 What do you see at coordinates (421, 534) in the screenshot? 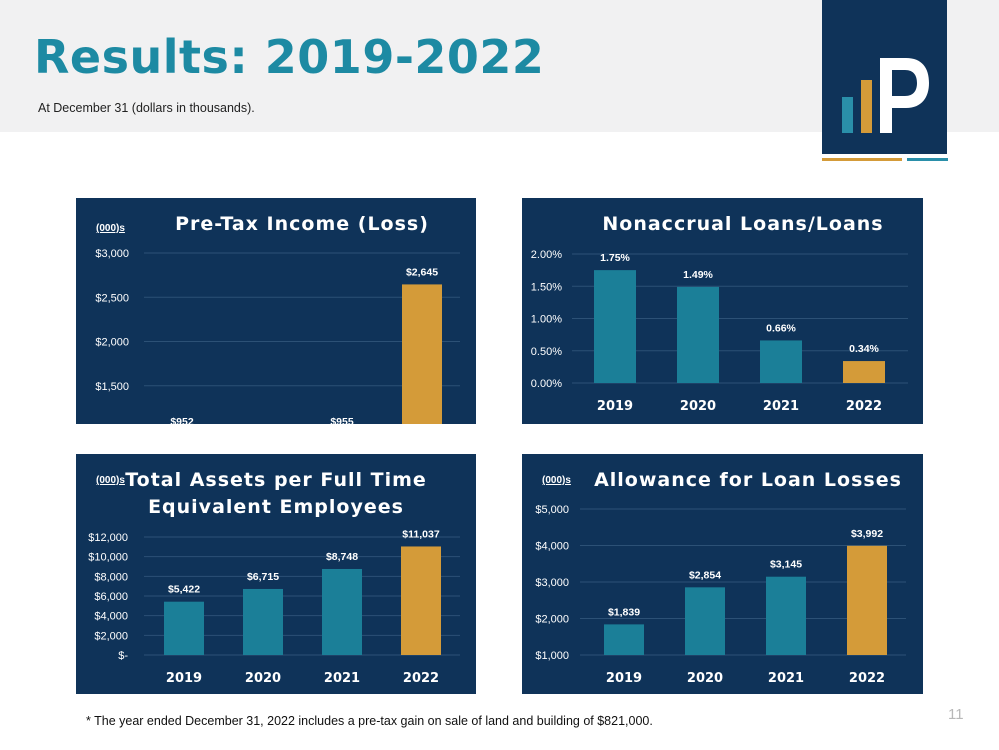
I see `data-label: $11,037` at bounding box center [421, 534].